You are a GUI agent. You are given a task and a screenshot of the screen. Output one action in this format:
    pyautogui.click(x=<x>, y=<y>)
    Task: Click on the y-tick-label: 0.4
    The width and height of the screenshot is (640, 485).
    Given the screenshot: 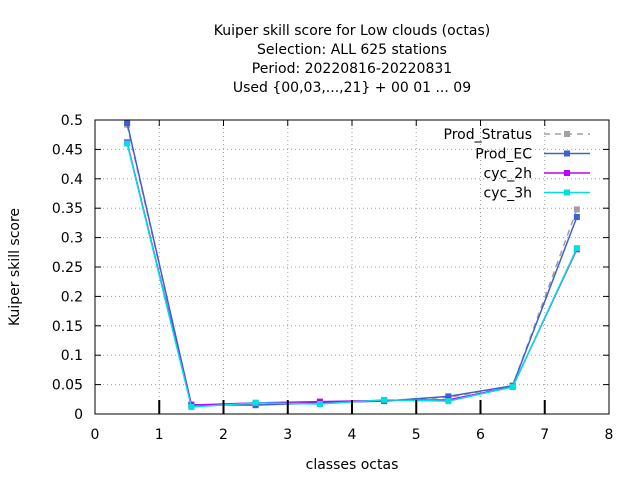 What is the action you would take?
    pyautogui.click(x=72, y=180)
    